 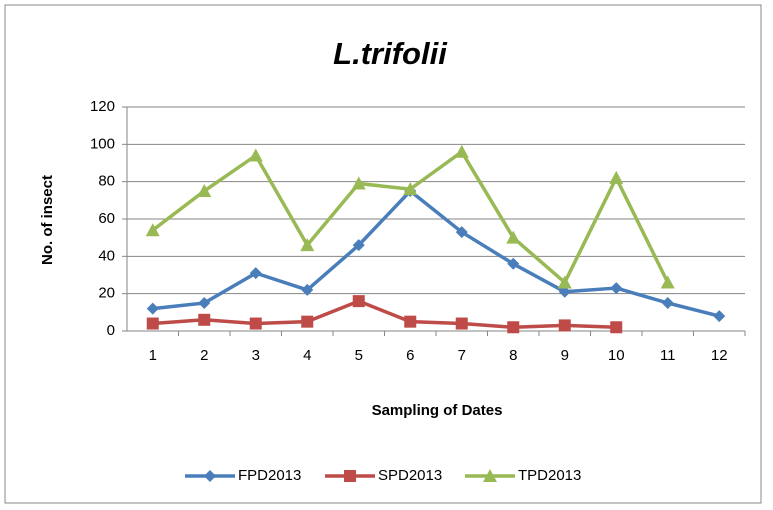 What do you see at coordinates (307, 355) in the screenshot?
I see `x-tick-label: 4` at bounding box center [307, 355].